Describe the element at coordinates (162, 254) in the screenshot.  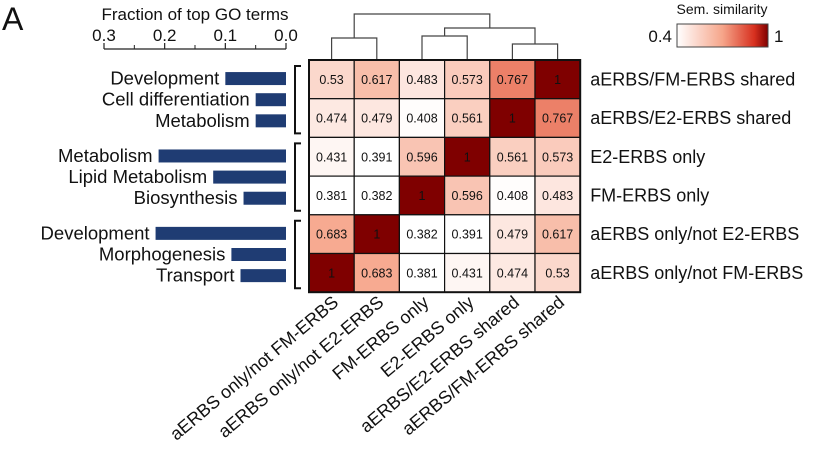
I see `bar-term-label: Morphogenesis` at that location.